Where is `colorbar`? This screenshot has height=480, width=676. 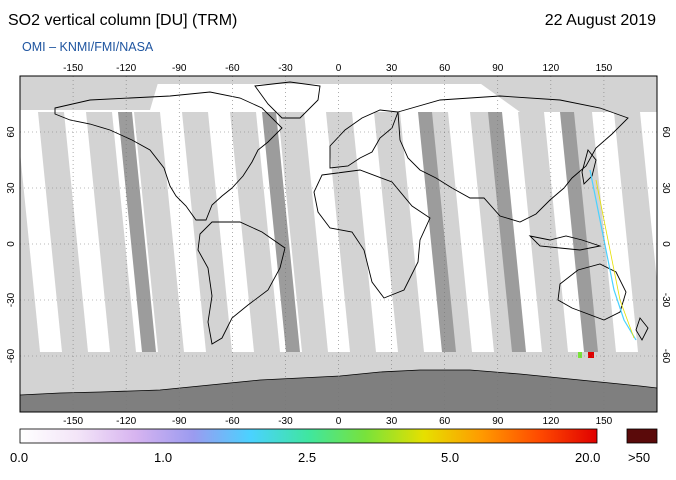 colorbar is located at coordinates (308, 436).